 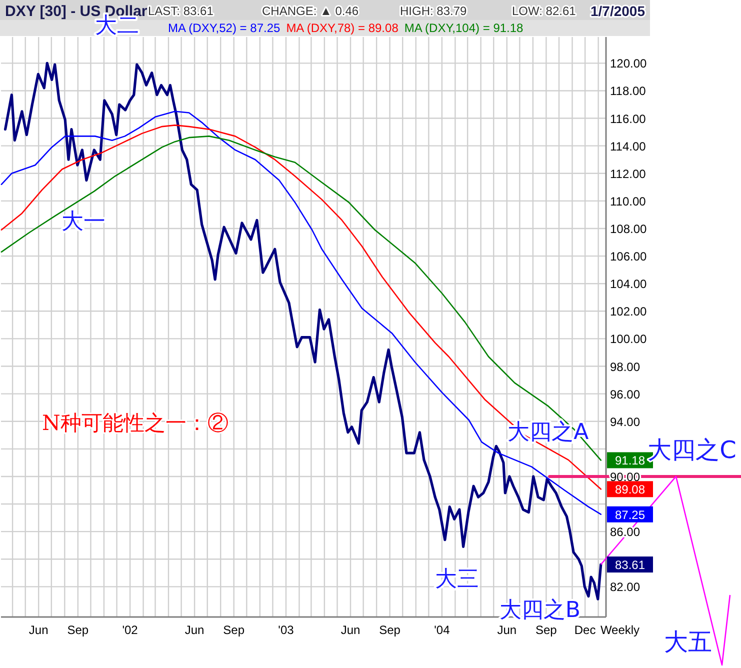 I want to click on y-tick-label: 120.00, so click(x=629, y=63).